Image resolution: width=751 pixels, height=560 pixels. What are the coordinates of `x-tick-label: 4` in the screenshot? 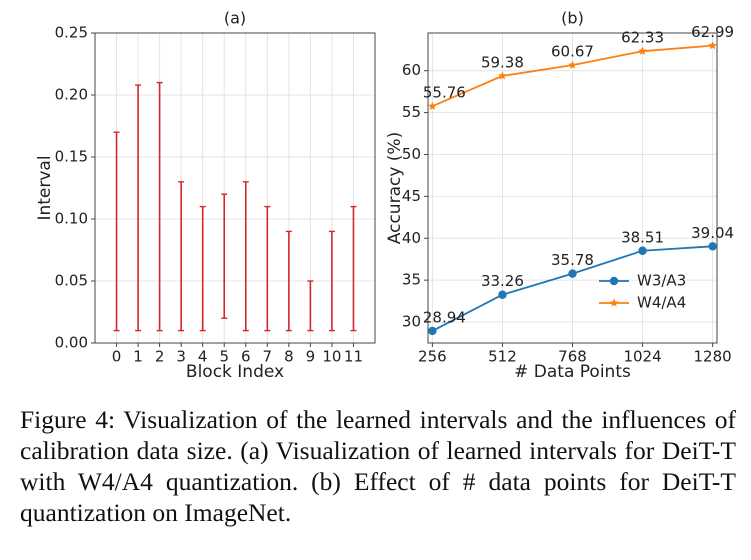 It's located at (203, 357).